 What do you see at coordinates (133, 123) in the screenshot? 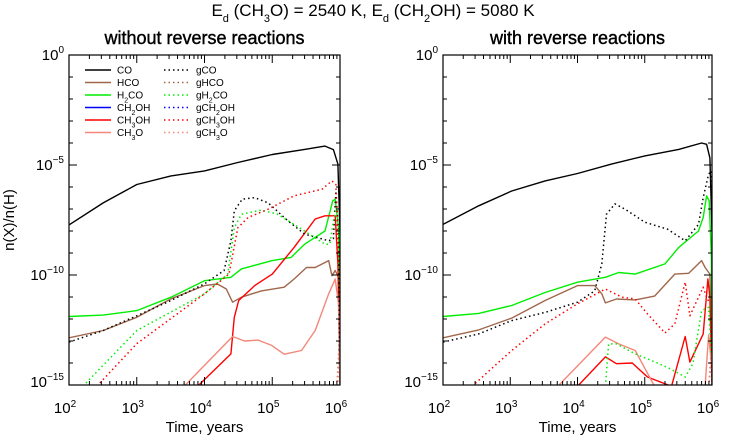
I see `legend-label: CH3OH` at bounding box center [133, 123].